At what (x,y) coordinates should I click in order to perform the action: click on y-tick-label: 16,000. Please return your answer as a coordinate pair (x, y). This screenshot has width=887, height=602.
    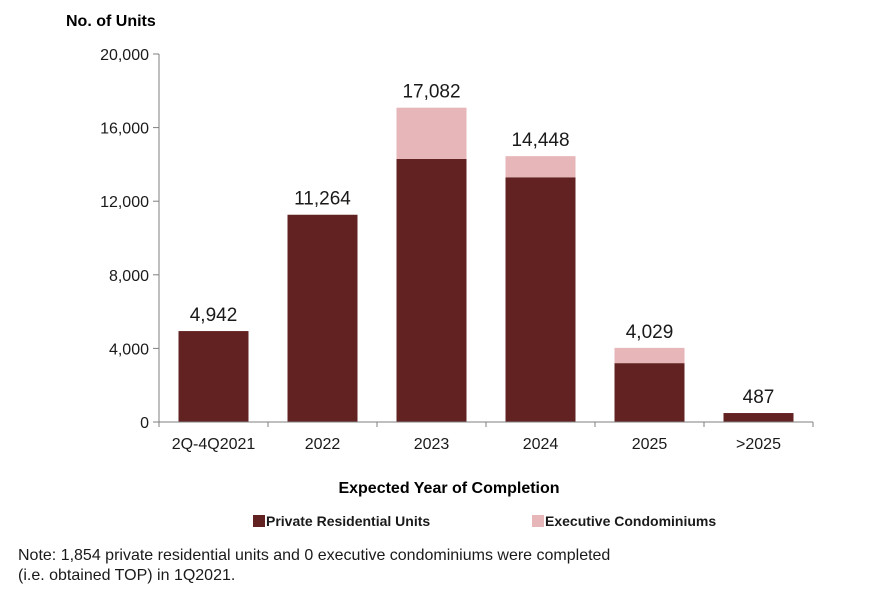
    Looking at the image, I should click on (124, 129).